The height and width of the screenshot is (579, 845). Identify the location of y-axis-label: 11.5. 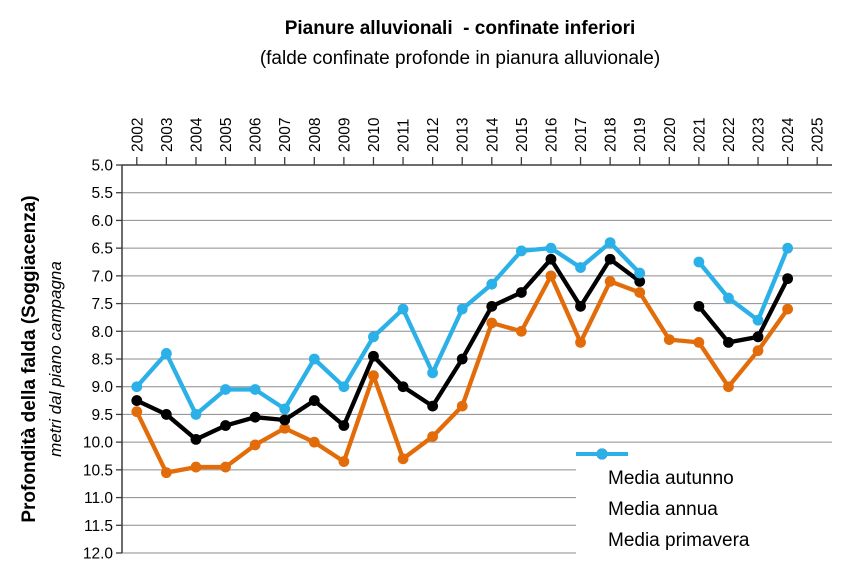
(98, 526).